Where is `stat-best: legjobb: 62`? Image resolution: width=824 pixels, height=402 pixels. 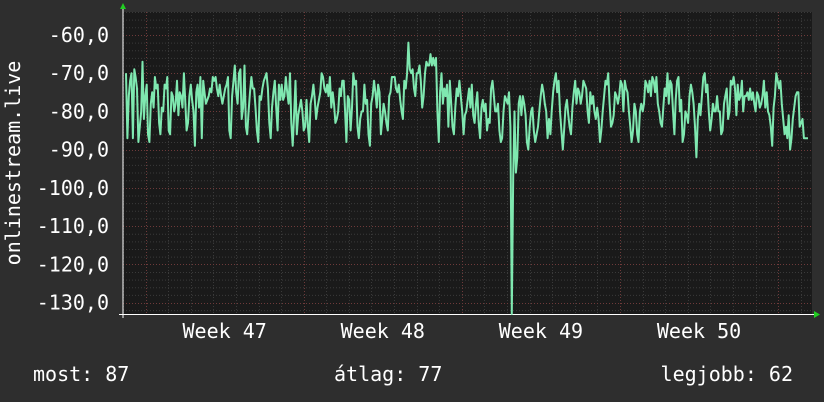 stat-best: legjobb: 62 is located at coordinates (727, 374).